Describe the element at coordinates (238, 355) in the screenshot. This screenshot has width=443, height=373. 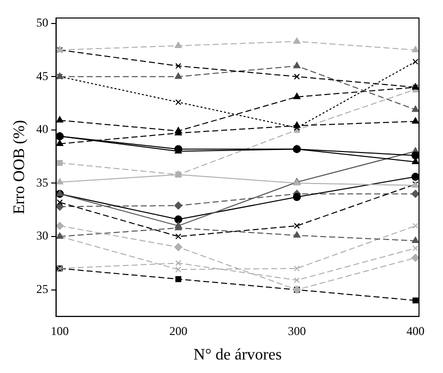
I see `x-axis-title: N° de árvores` at that location.